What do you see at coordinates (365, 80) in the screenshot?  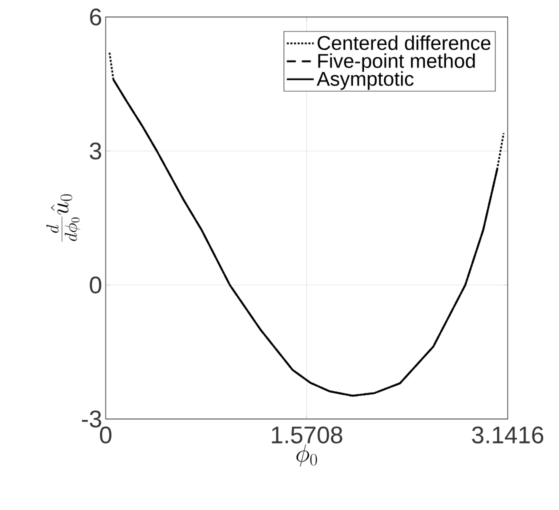 I see `legend-label: Asymptotic` at bounding box center [365, 80].